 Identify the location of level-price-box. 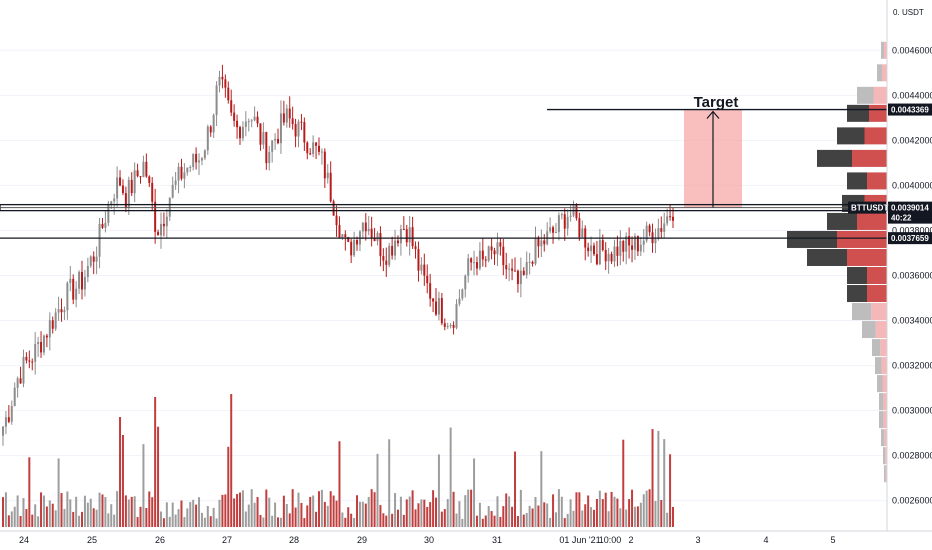
(910, 109).